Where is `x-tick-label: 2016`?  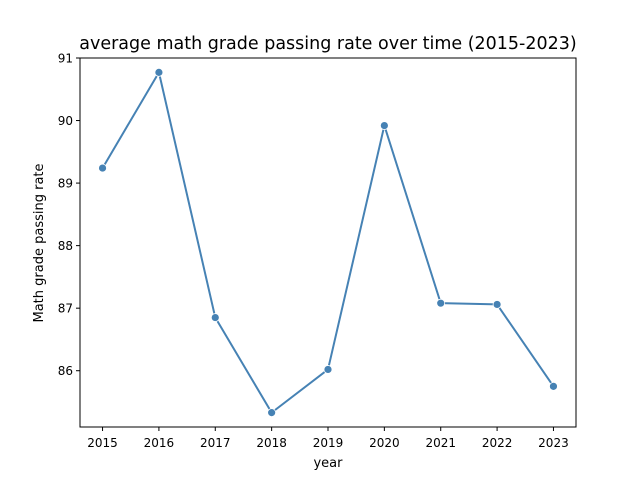 x-tick-label: 2016 is located at coordinates (159, 443).